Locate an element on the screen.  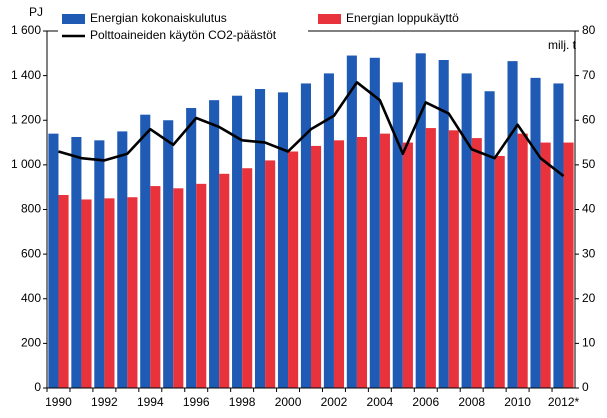
y2-tick-label: 60 is located at coordinates (589, 119).